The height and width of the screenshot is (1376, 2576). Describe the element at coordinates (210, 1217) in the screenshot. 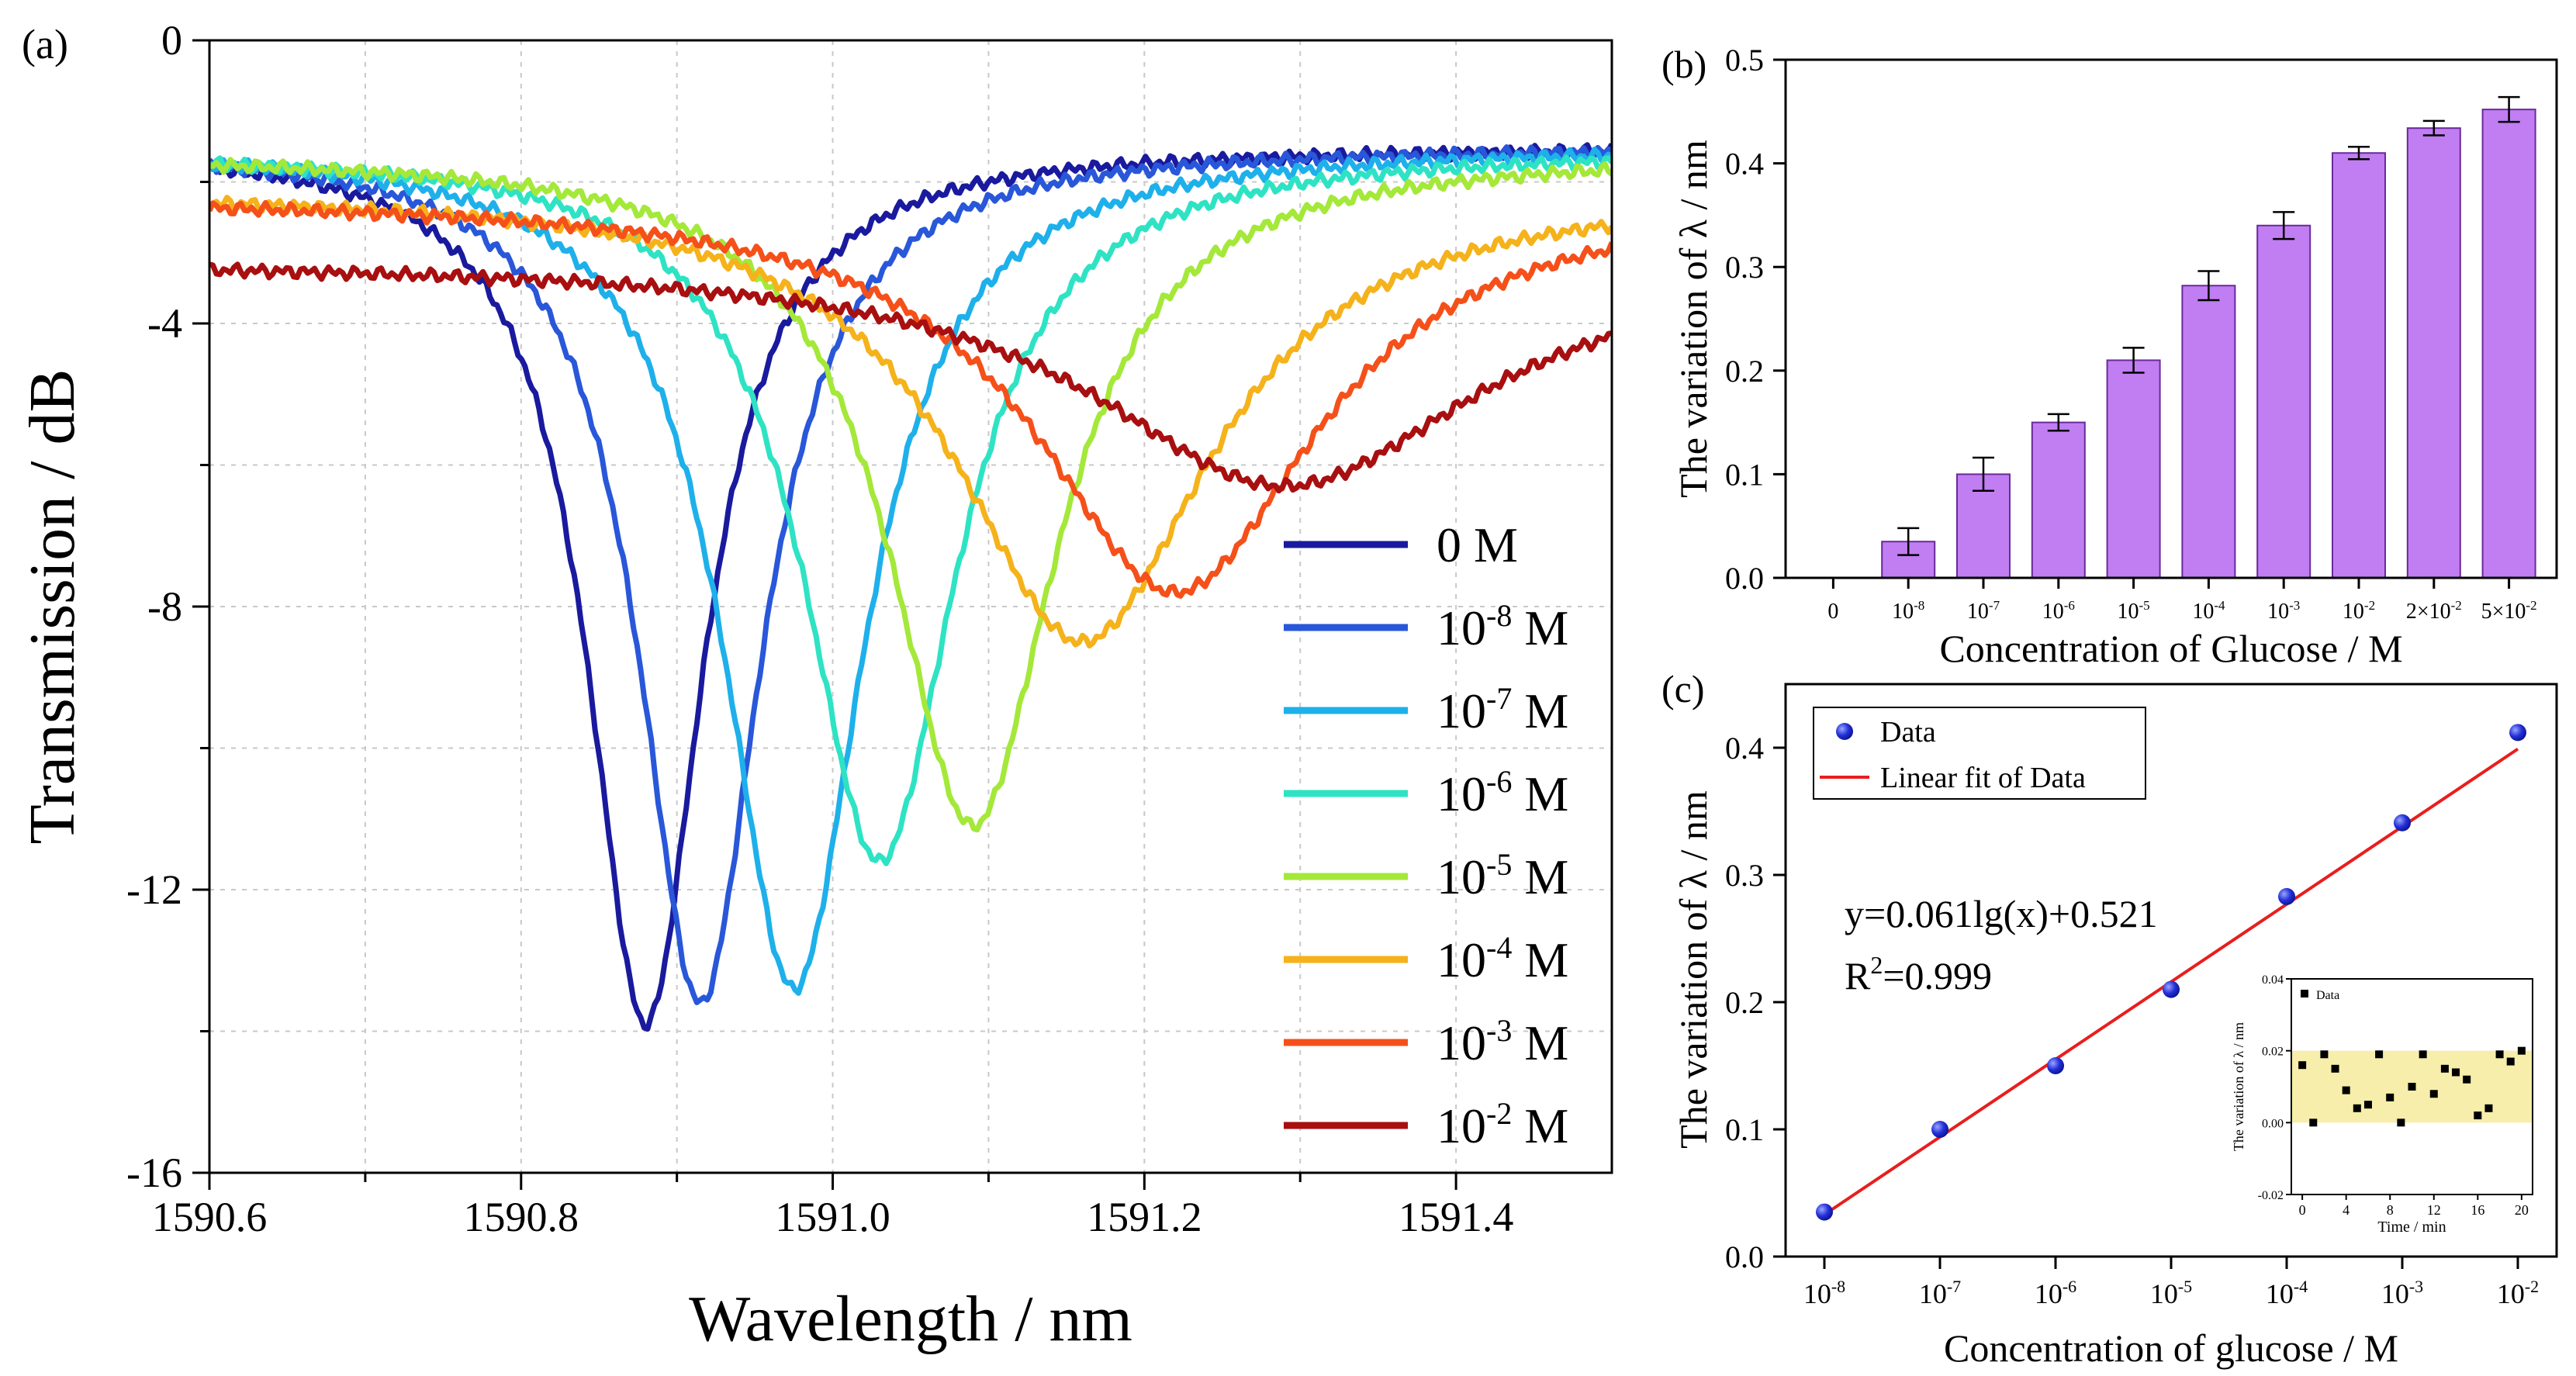

I see `panel-a-x-tick-label: 1590.6` at that location.